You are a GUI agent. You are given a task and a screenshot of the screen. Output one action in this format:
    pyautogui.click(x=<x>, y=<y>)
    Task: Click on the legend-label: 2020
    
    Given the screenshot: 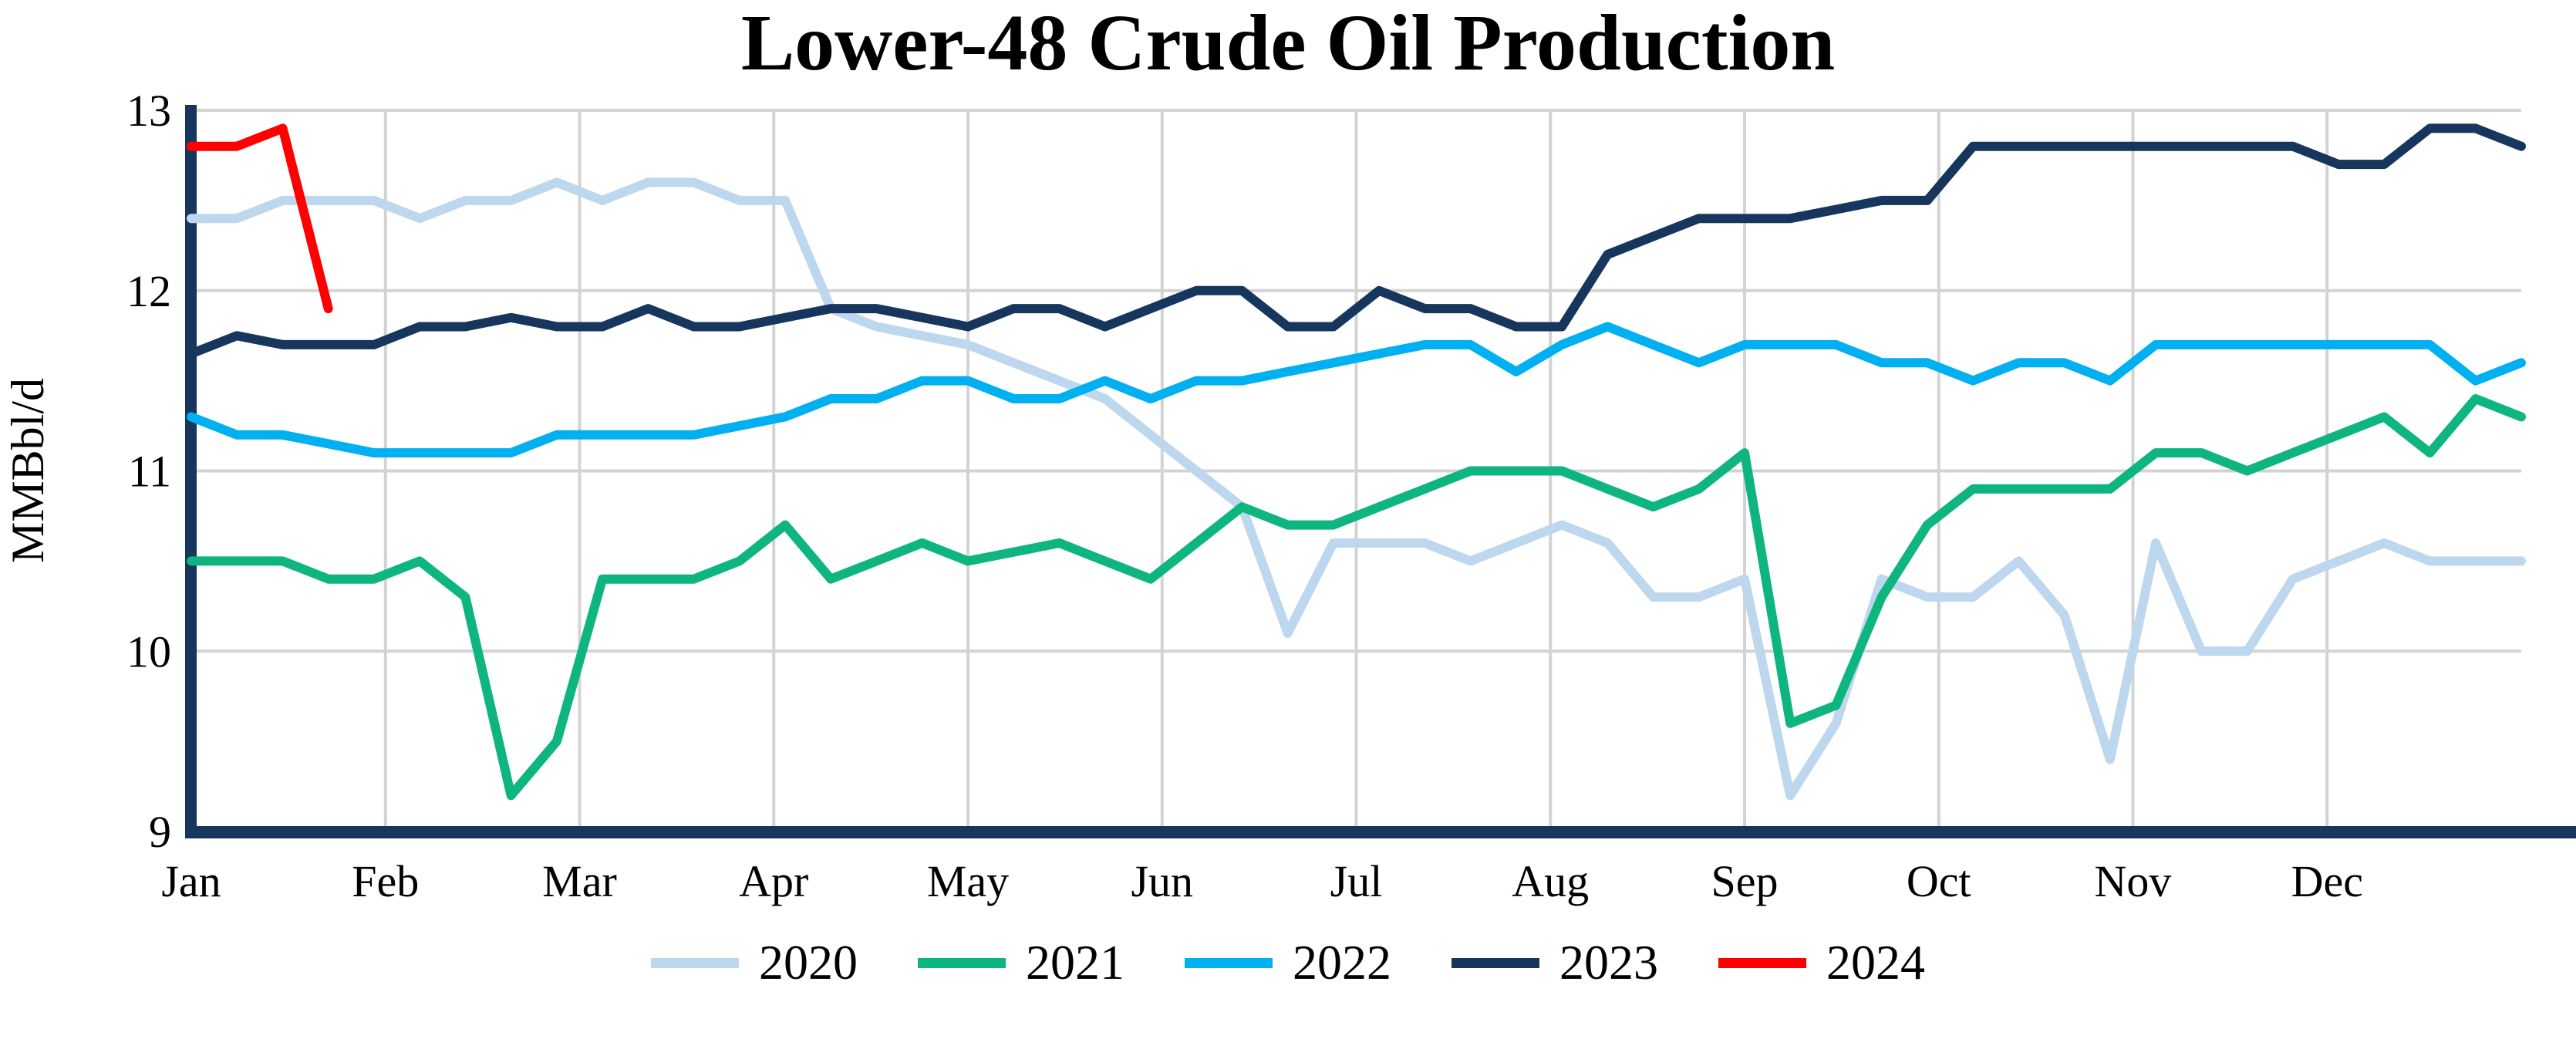 What is the action you would take?
    pyautogui.click(x=808, y=963)
    